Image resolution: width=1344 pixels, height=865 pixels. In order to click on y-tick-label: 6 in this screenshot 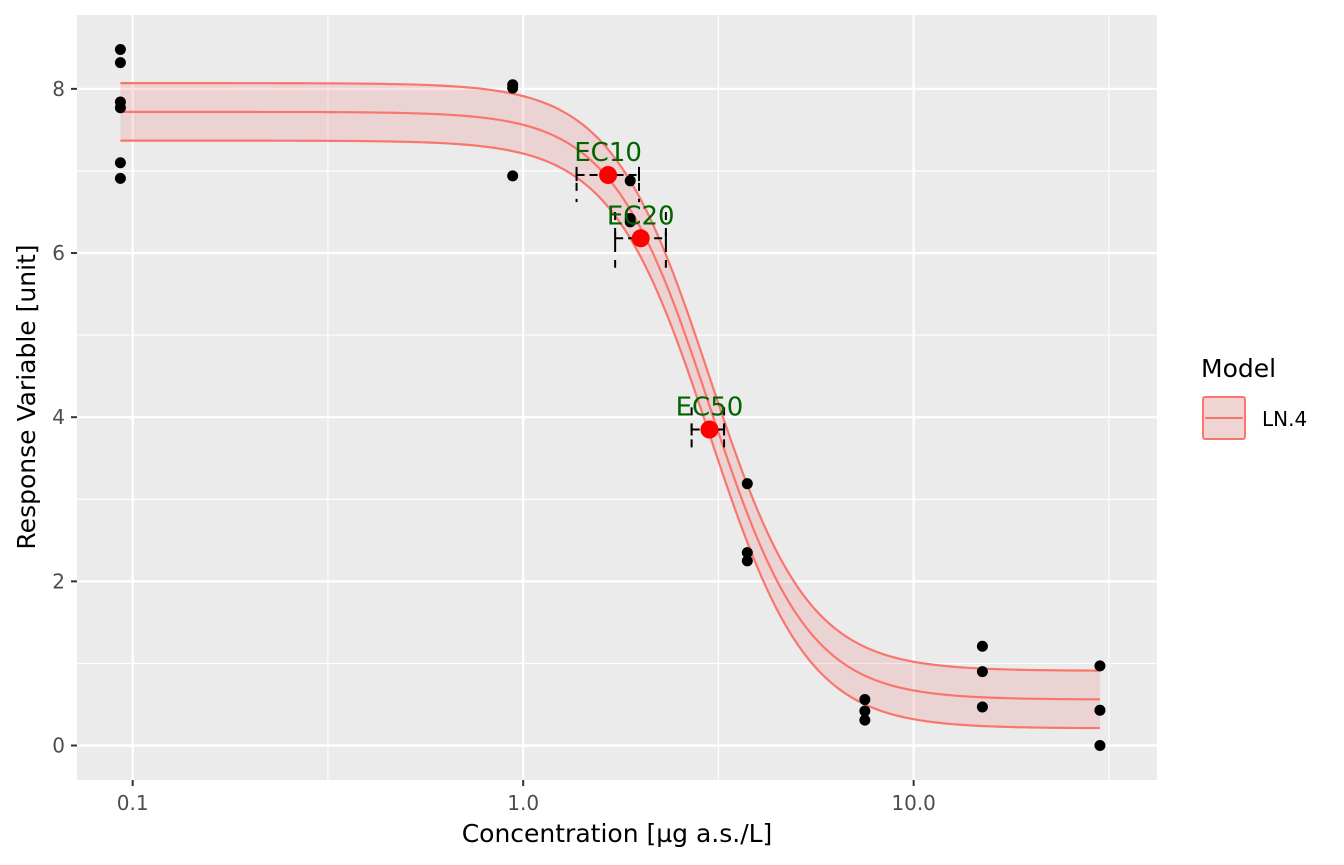, I will do `click(58, 253)`.